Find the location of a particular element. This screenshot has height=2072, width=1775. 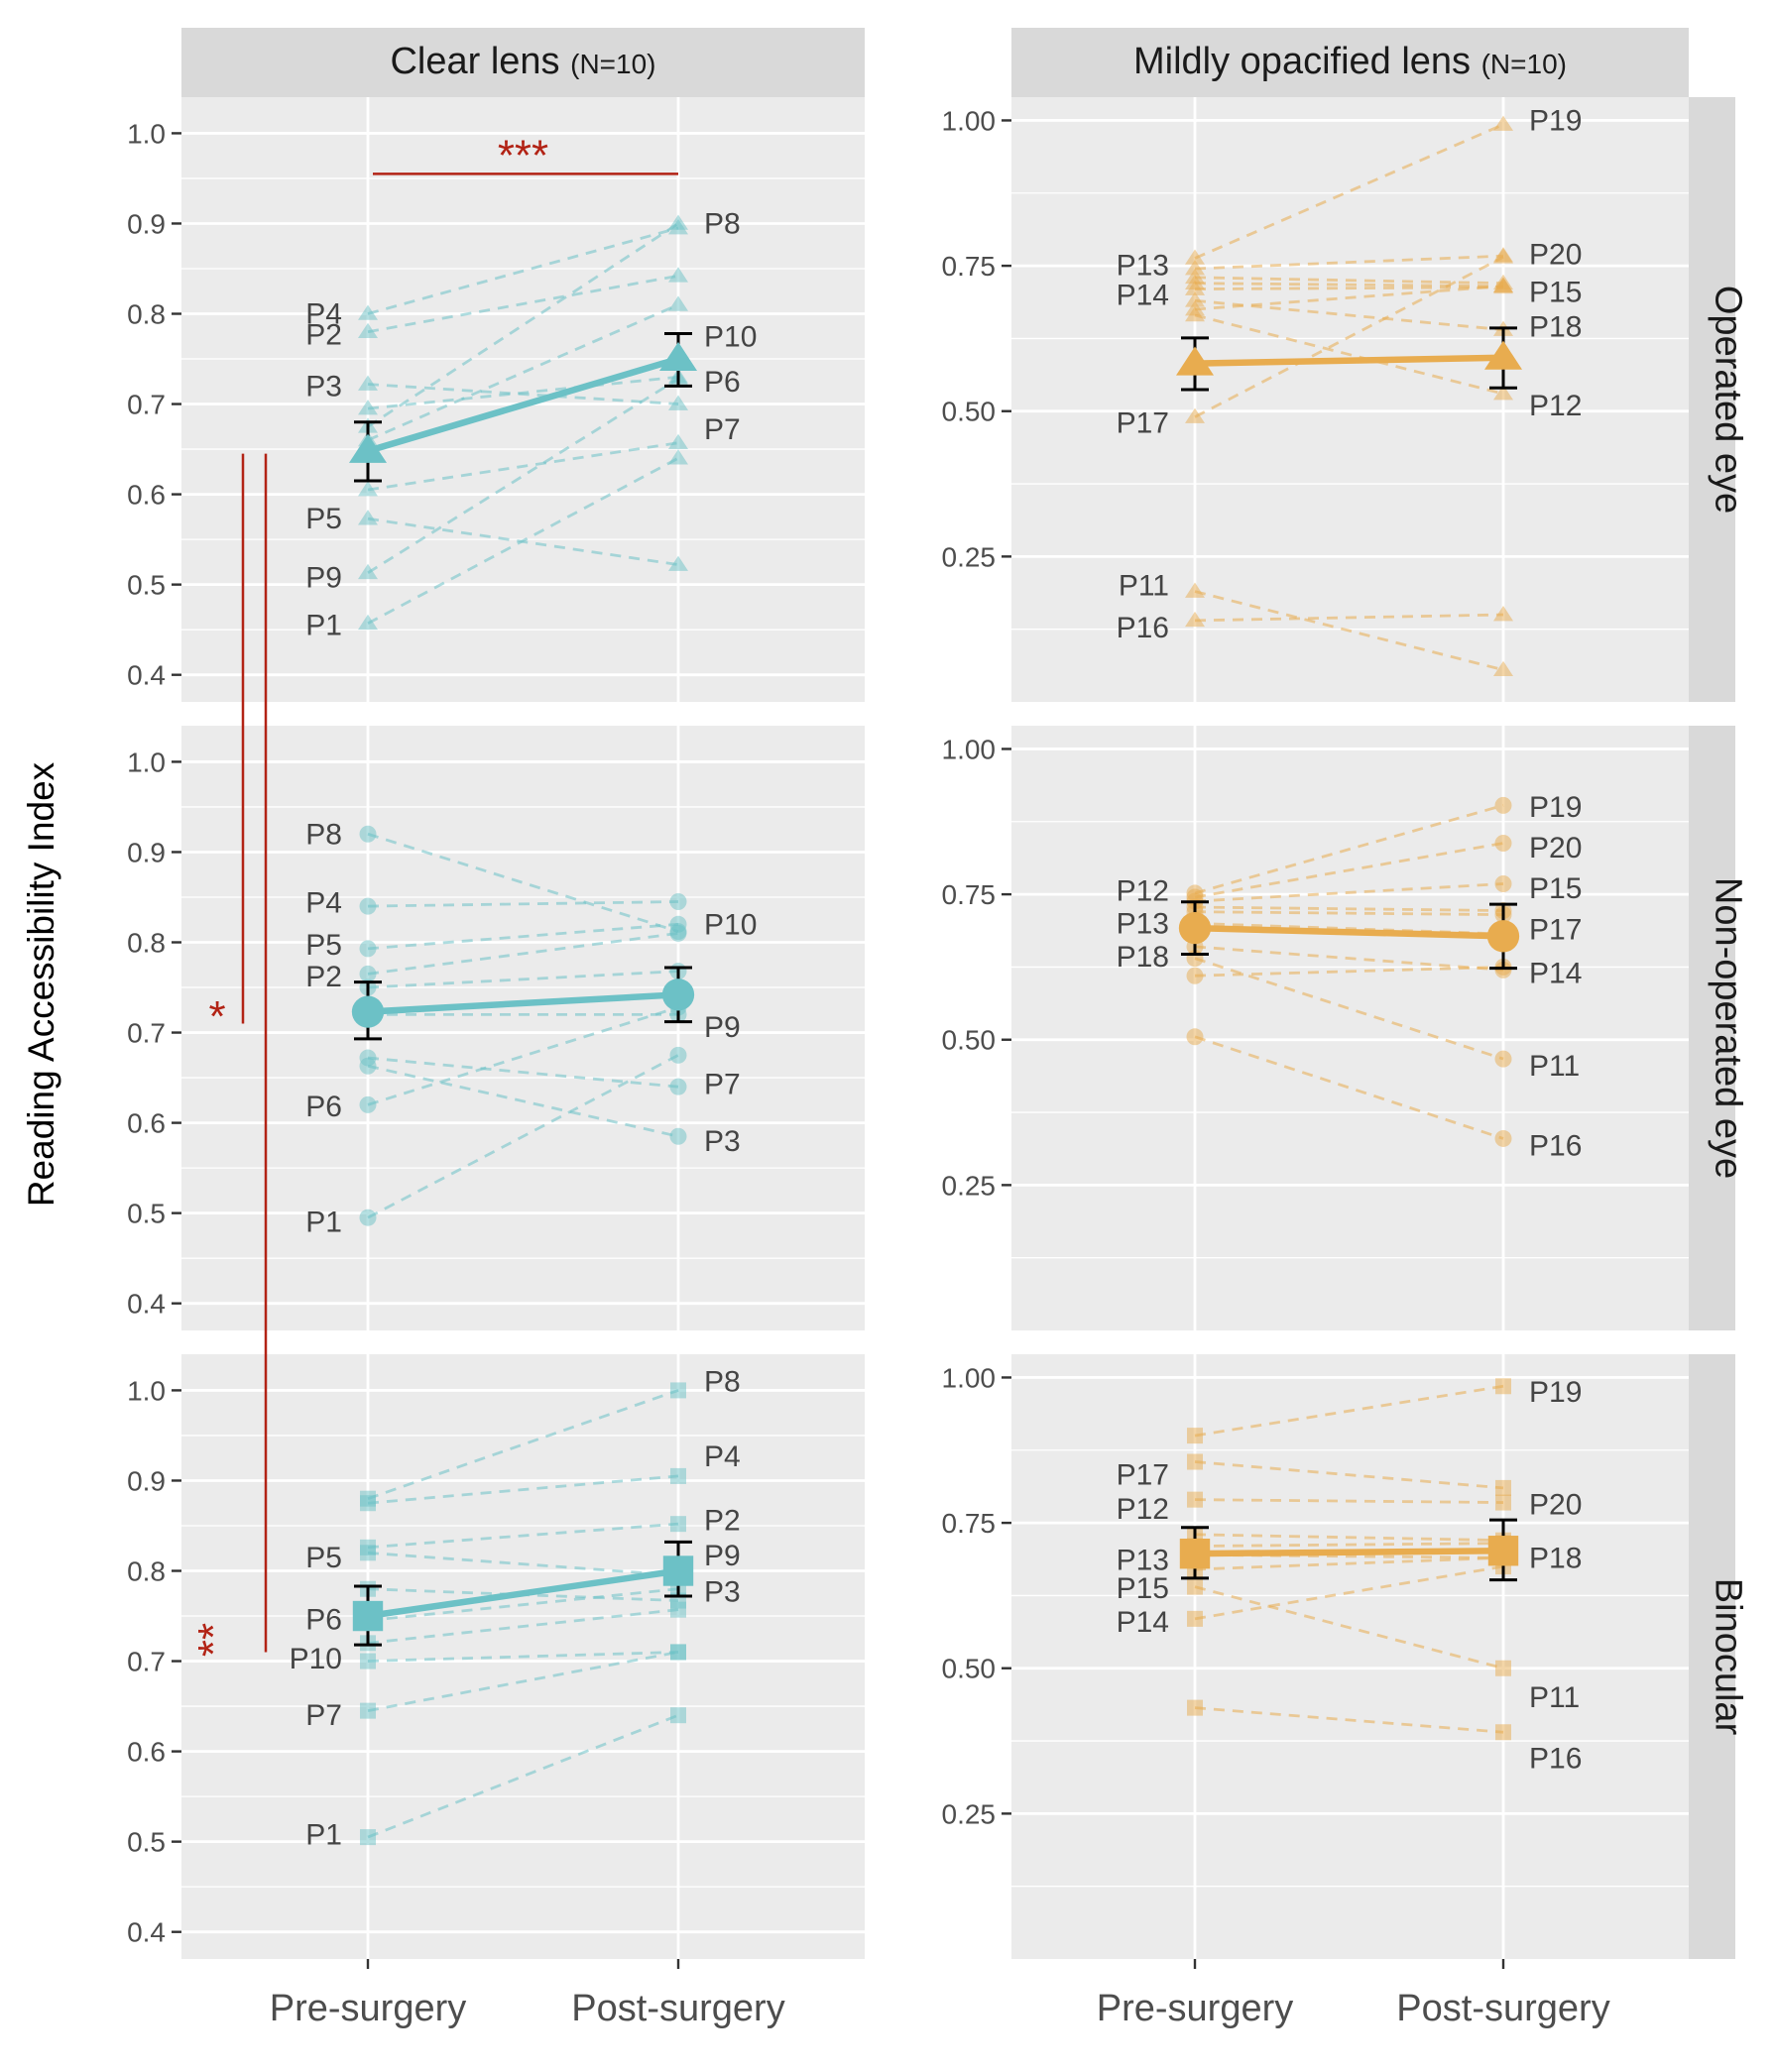

column-title: Clear lens (N=10) is located at coordinates (522, 61).